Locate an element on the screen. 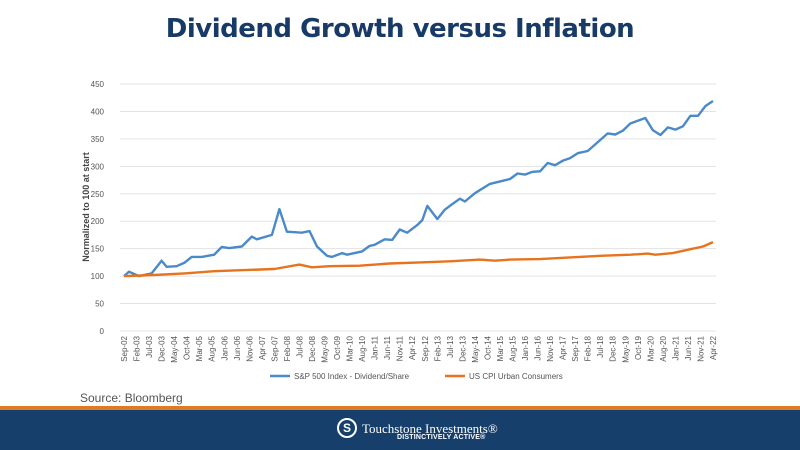  x-tick-label: Feb-18 is located at coordinates (588, 348).